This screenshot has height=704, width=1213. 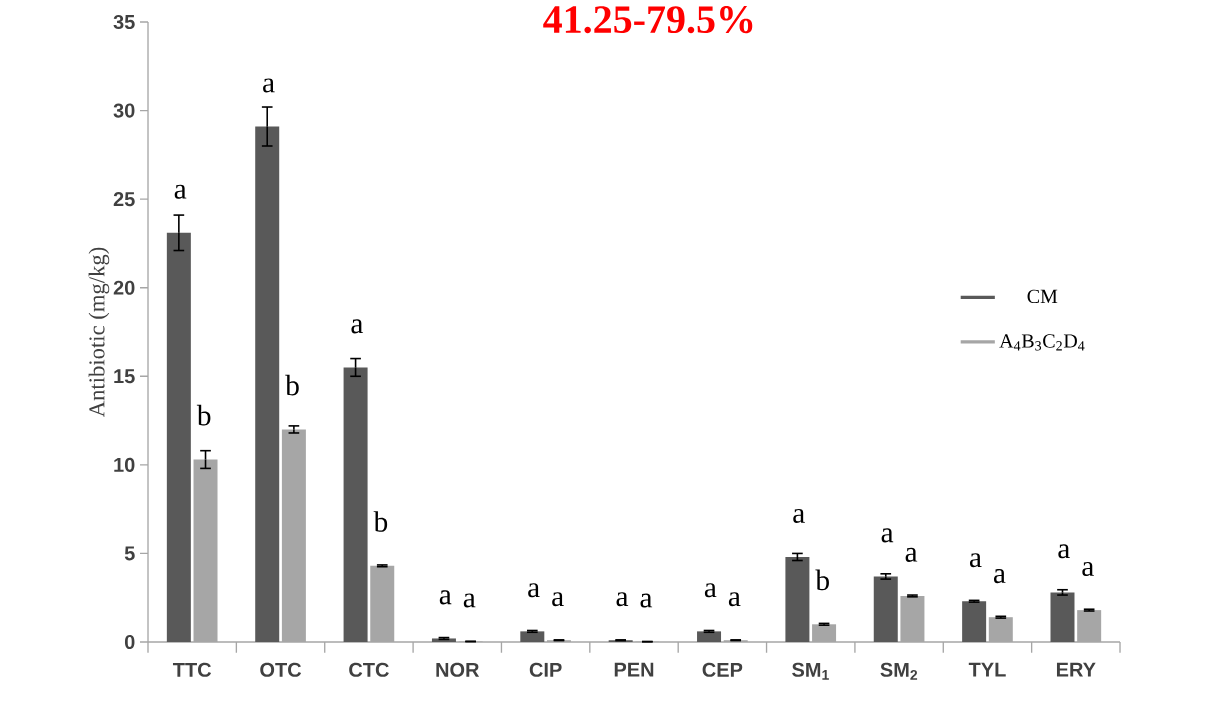 What do you see at coordinates (648, 20) in the screenshot?
I see `chart-title: 41.25-79.5%` at bounding box center [648, 20].